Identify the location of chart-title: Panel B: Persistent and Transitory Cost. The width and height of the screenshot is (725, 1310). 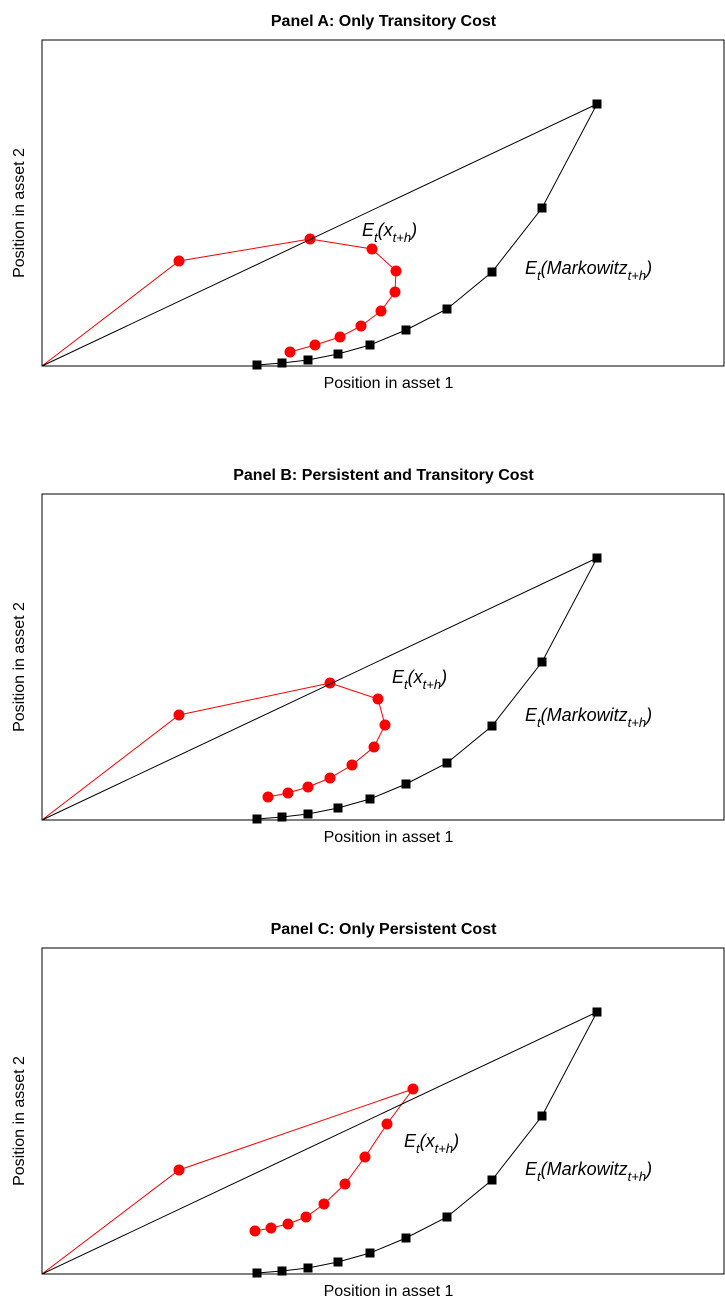
(383, 475).